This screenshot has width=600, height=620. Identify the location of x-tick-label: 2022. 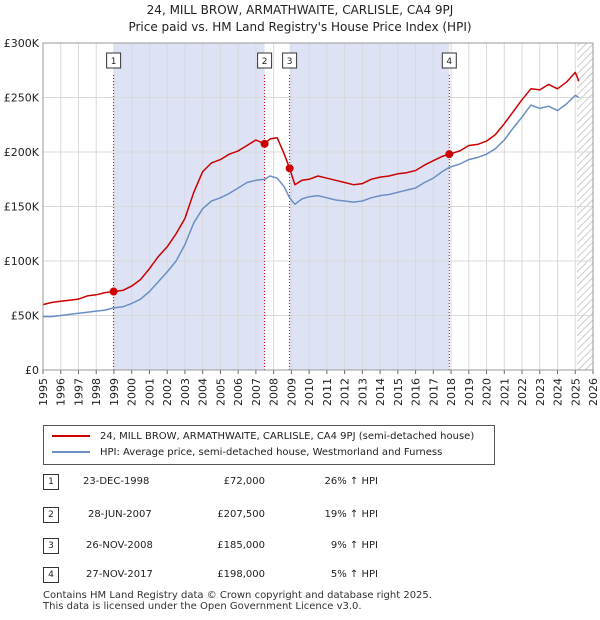
(522, 392).